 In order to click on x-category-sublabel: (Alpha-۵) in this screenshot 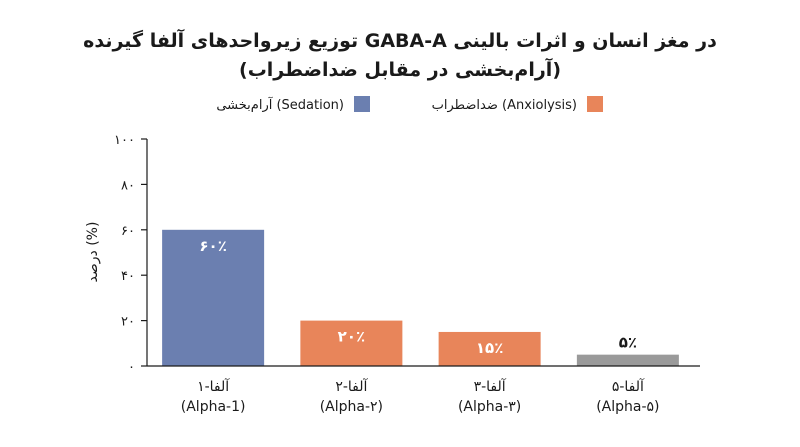, I will do `click(627, 407)`.